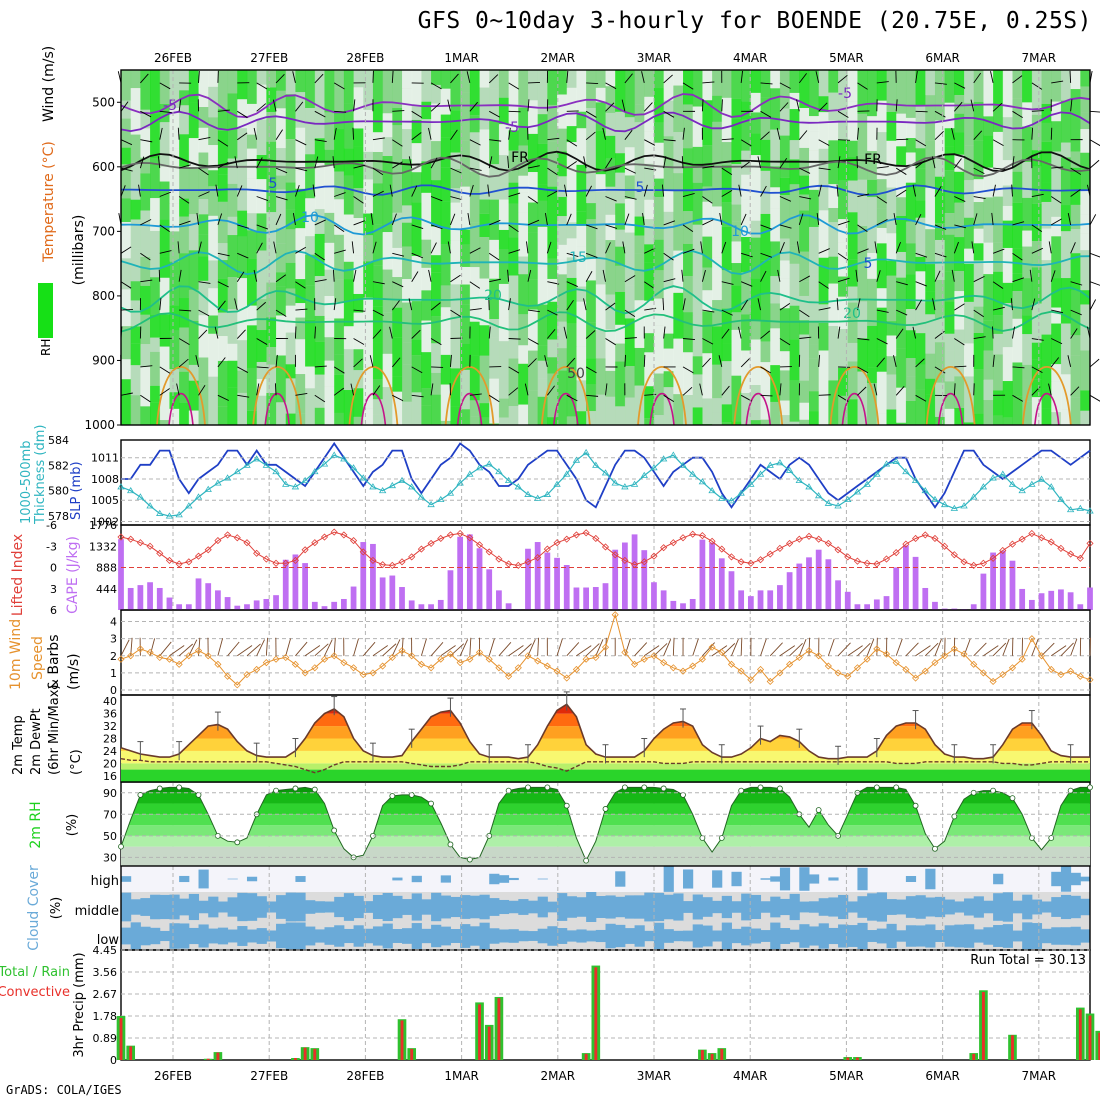 This screenshot has width=1100, height=1100. Describe the element at coordinates (58, 516) in the screenshot. I see `thickness-tick-label: 578` at that location.